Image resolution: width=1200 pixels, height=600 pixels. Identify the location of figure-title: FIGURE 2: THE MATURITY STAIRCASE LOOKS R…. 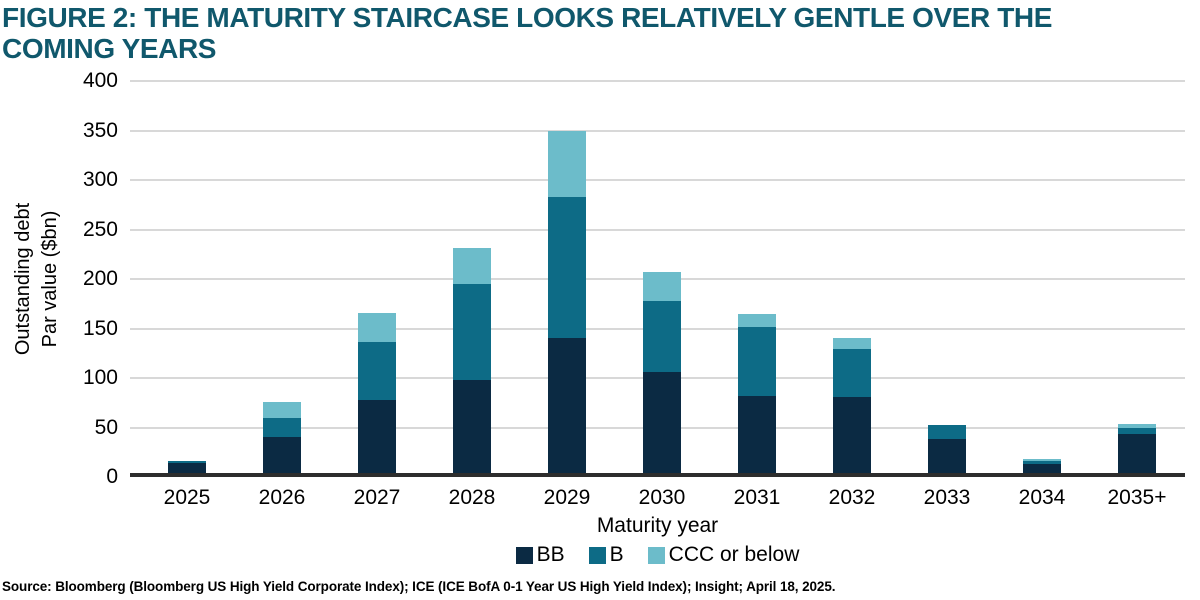
(527, 33).